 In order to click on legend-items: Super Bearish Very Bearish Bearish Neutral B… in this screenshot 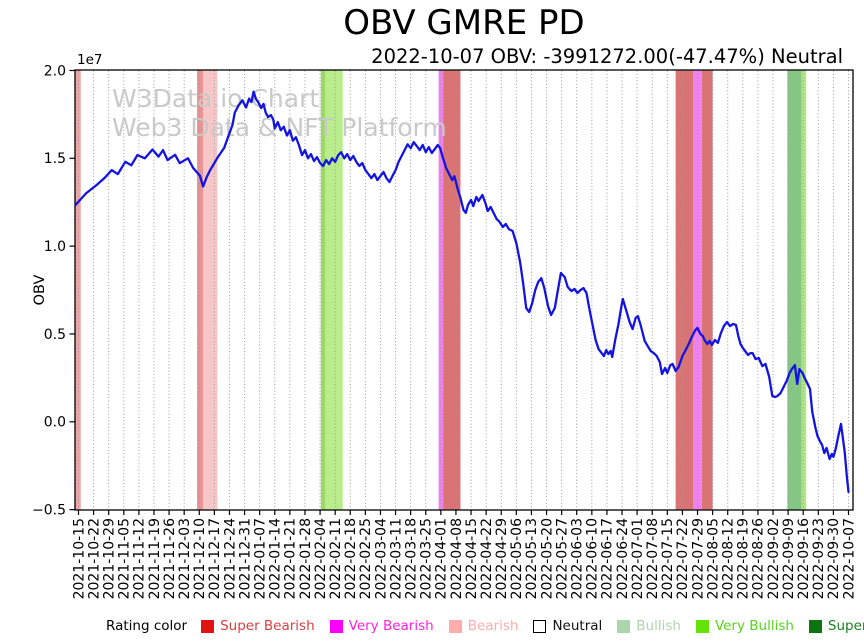, I will do `click(532, 626)`.